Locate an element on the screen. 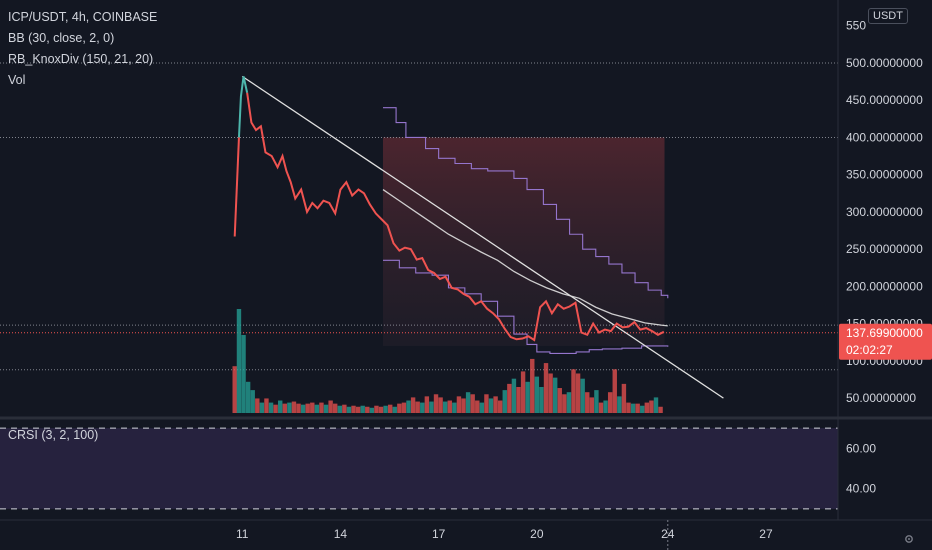 The height and width of the screenshot is (550, 932). legend-knoxdiv: RB_KnoxDiv (150, 21, 20) is located at coordinates (81, 59).